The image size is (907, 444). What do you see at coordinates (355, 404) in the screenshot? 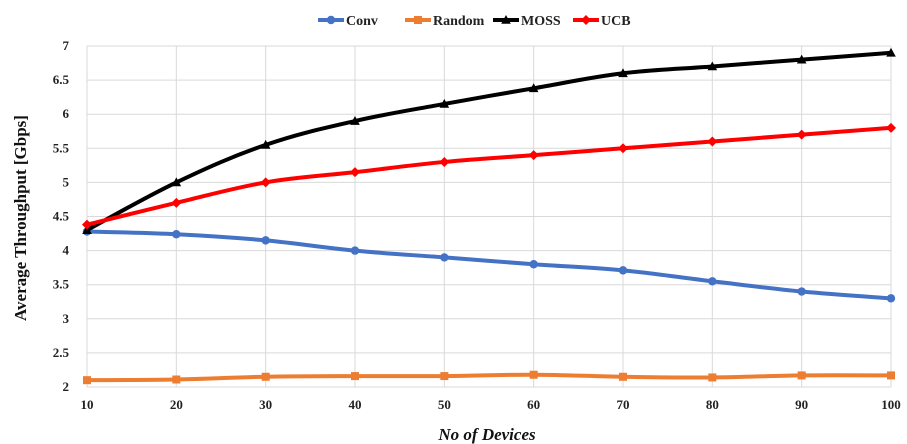
I see `x-tick-label: 40` at bounding box center [355, 404].